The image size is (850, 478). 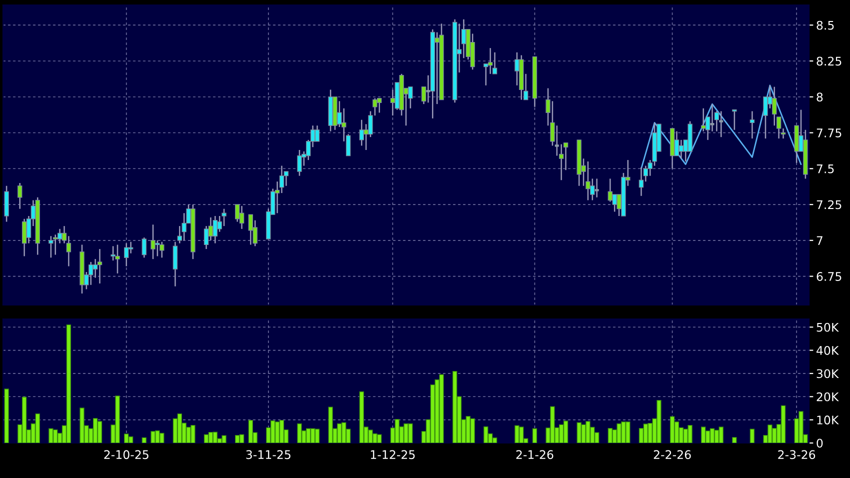 What do you see at coordinates (825, 25) in the screenshot?
I see `y-tick-label: 8.5` at bounding box center [825, 25].